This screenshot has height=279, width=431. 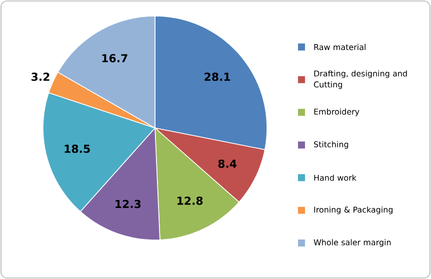 I want to click on data-label: 3.2, so click(x=41, y=76).